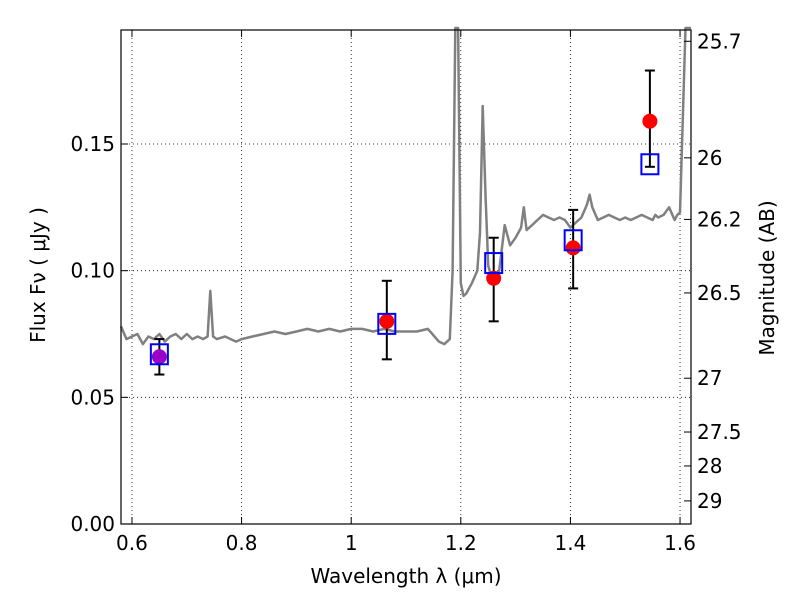 The height and width of the screenshot is (600, 800). I want to click on y2-tick-label: 27, so click(709, 378).